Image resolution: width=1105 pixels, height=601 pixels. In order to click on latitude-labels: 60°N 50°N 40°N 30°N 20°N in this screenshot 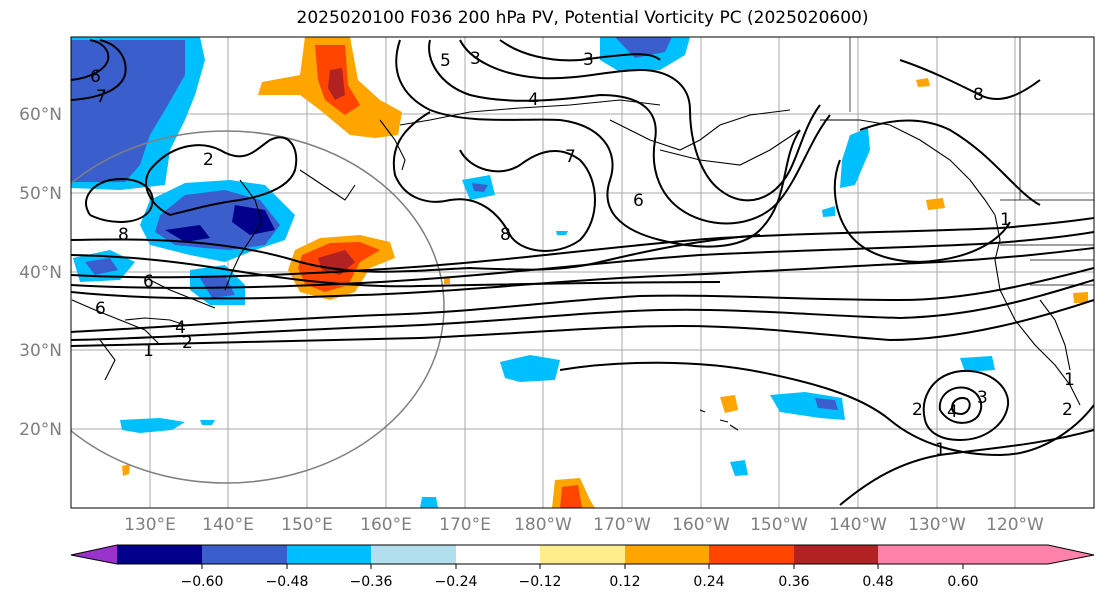, I will do `click(40, 272)`.